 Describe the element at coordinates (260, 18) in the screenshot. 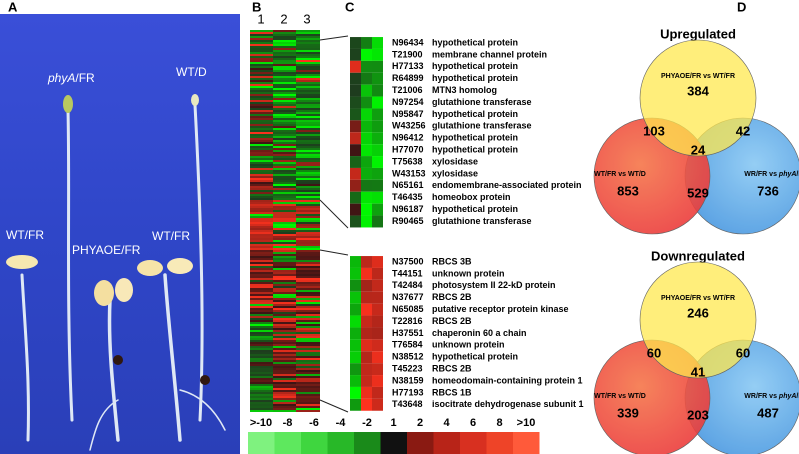

I see `column-label: 1` at that location.